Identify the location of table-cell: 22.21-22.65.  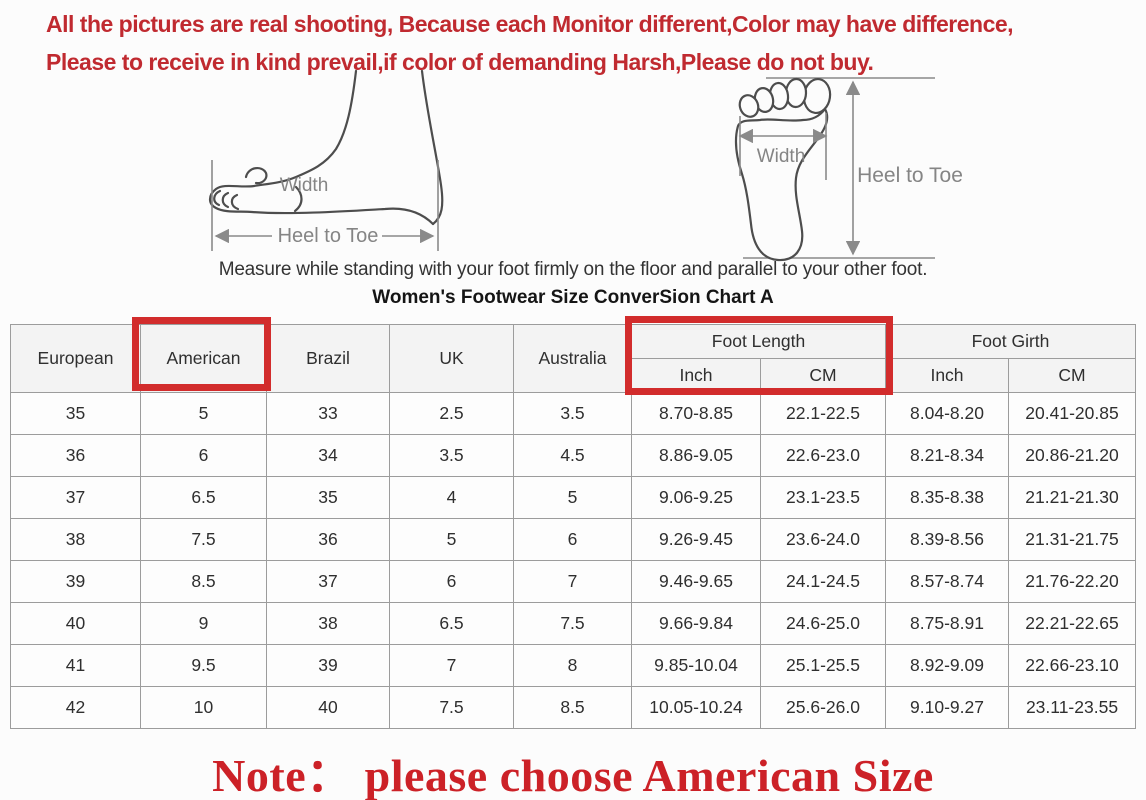
(1072, 623).